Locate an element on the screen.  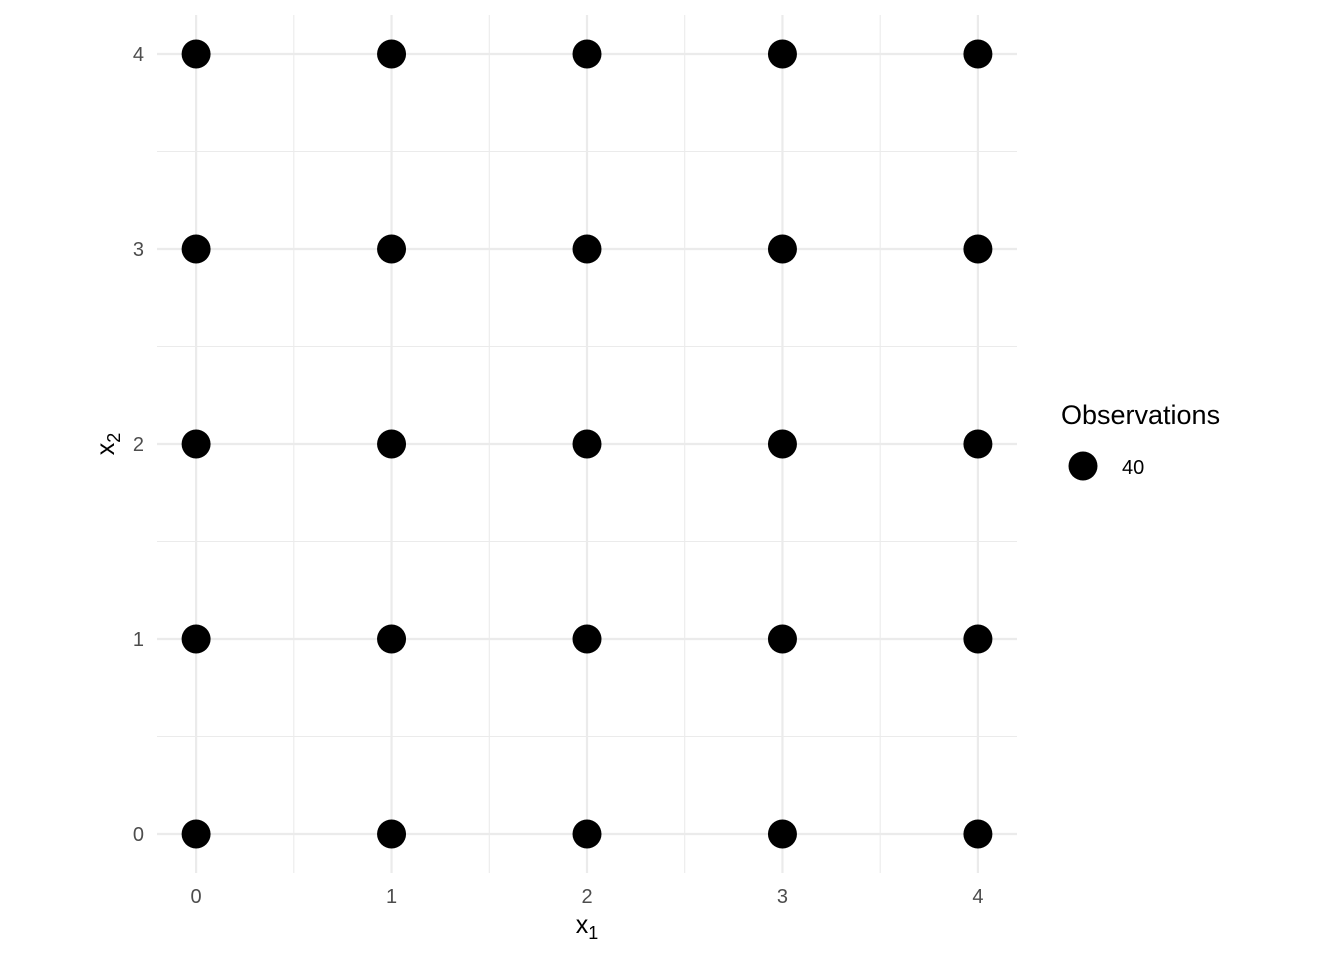
legend-label: 40 is located at coordinates (1133, 468).